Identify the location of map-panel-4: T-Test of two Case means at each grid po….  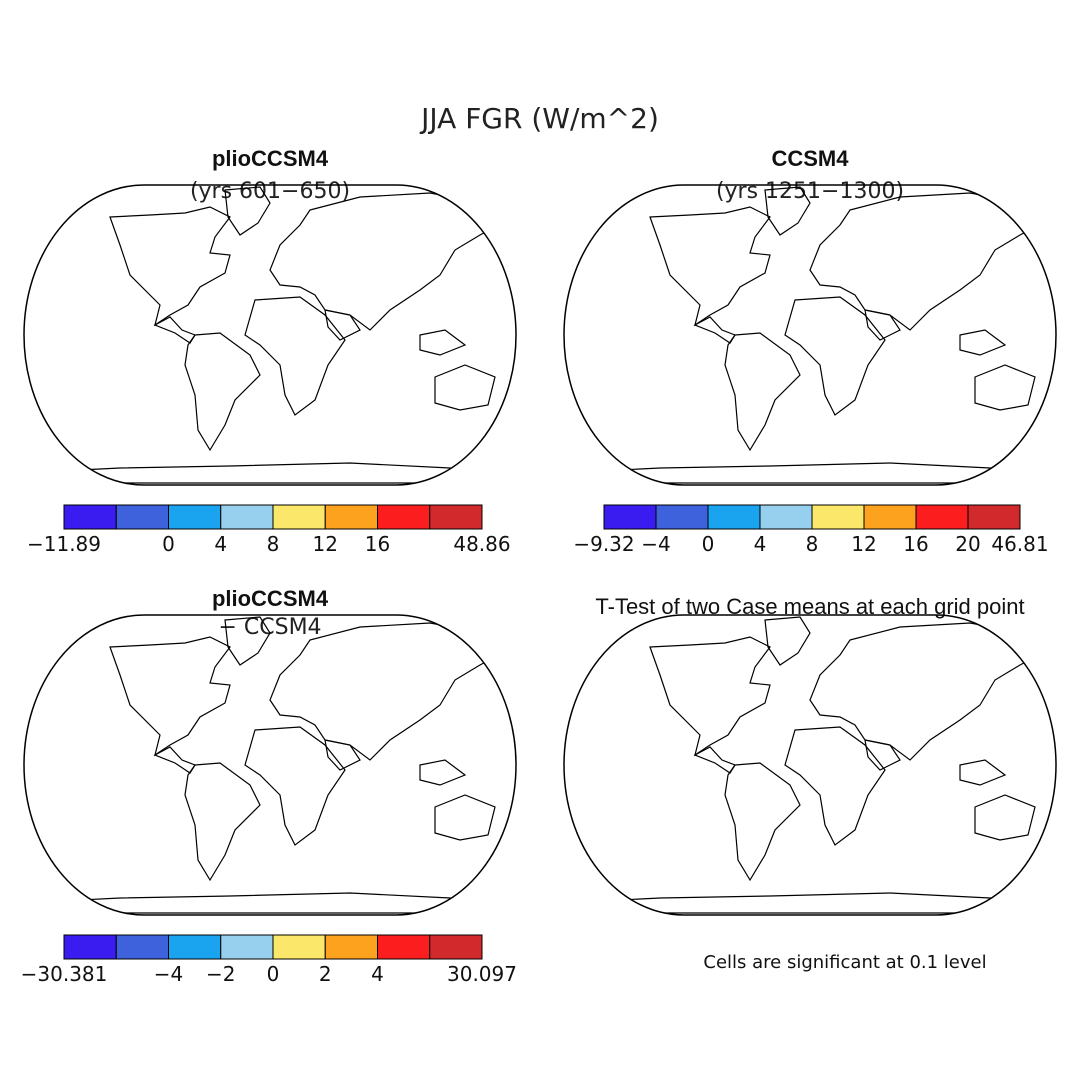
(810, 755).